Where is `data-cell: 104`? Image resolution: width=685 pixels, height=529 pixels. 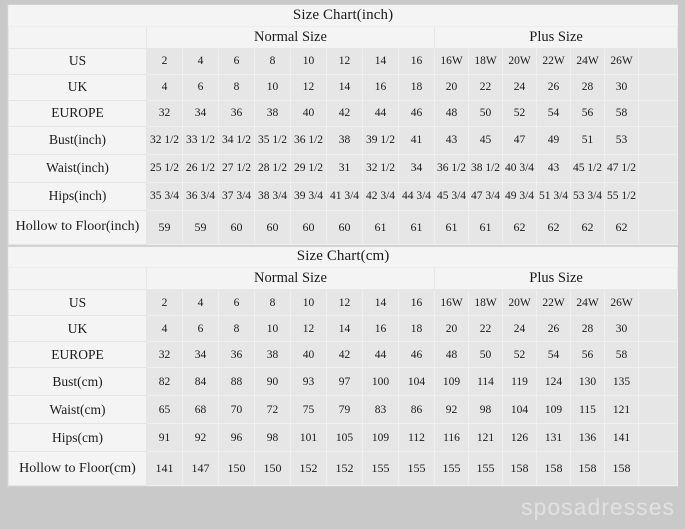
data-cell: 104 is located at coordinates (519, 409).